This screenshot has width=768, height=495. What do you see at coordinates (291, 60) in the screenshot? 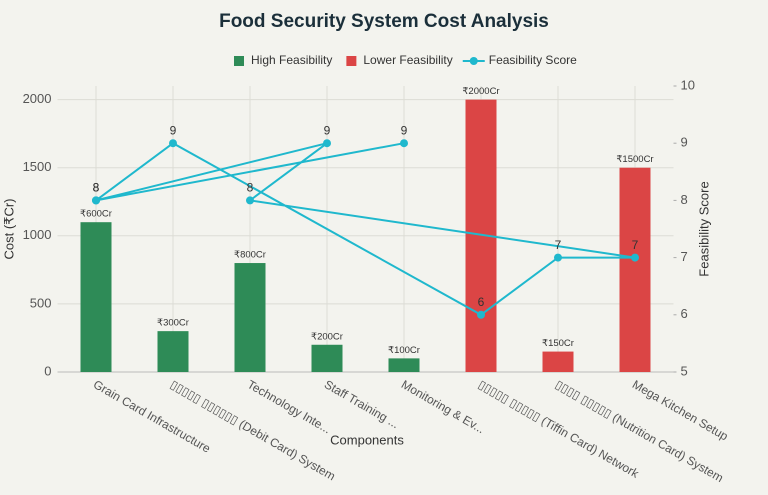
I see `legend-label: High Feasibility` at bounding box center [291, 60].